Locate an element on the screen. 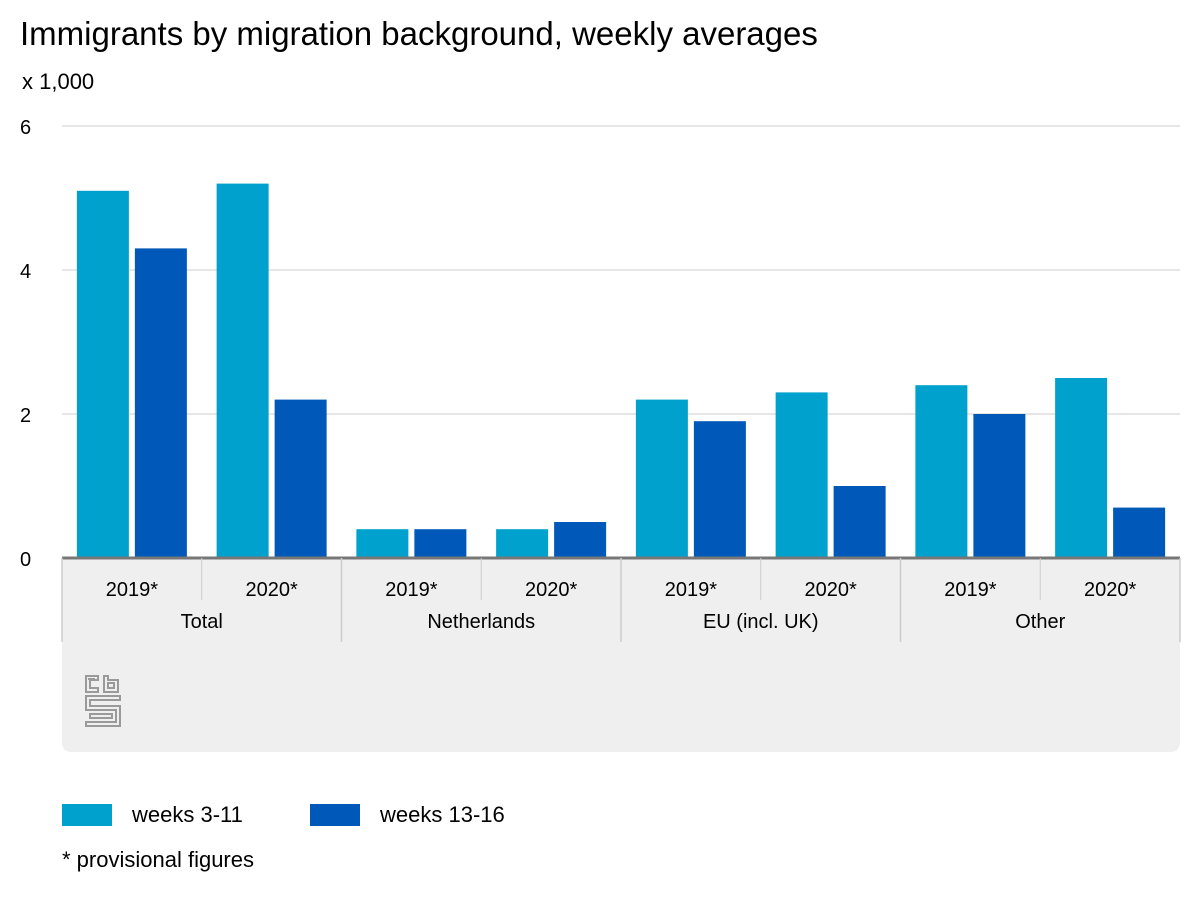 This screenshot has height=900, width=1200. legend-item-weeks-3-11: weeks 3-11 is located at coordinates (152, 815).